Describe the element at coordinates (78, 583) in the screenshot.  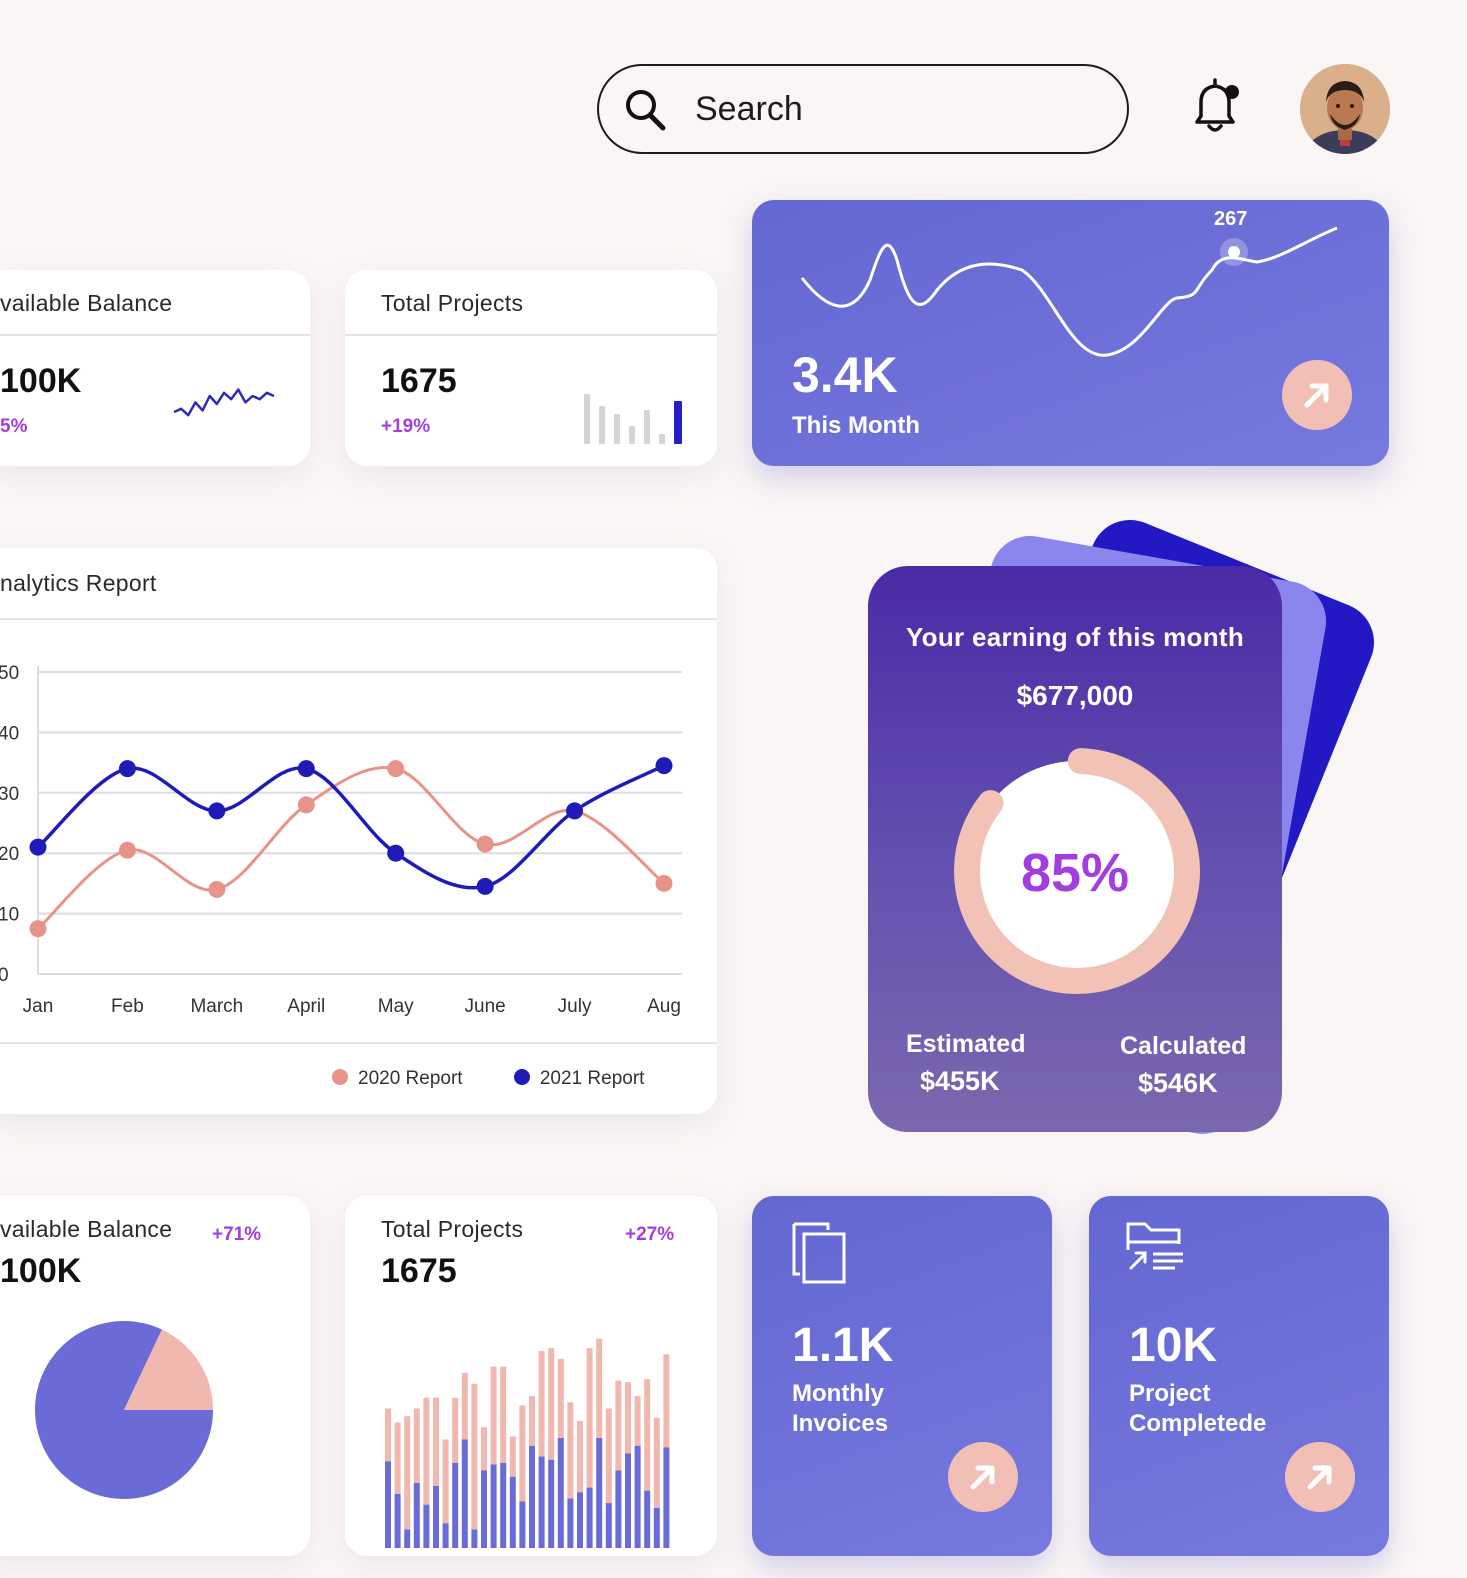
I see `analytics-title: nalytics Report` at that location.